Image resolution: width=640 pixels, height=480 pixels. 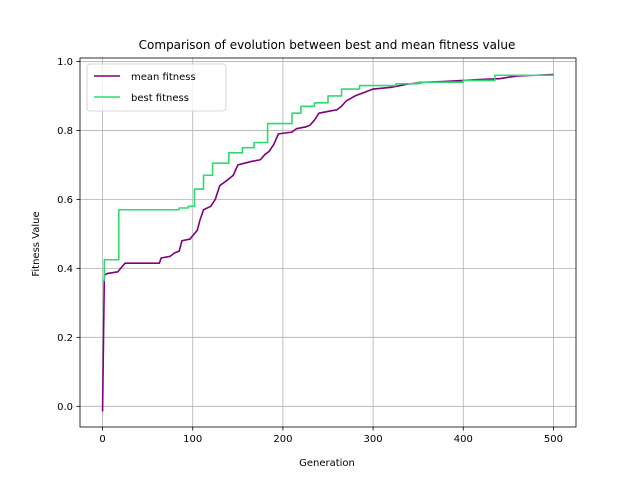 I want to click on y-tick-label: 0.6, so click(x=65, y=200).